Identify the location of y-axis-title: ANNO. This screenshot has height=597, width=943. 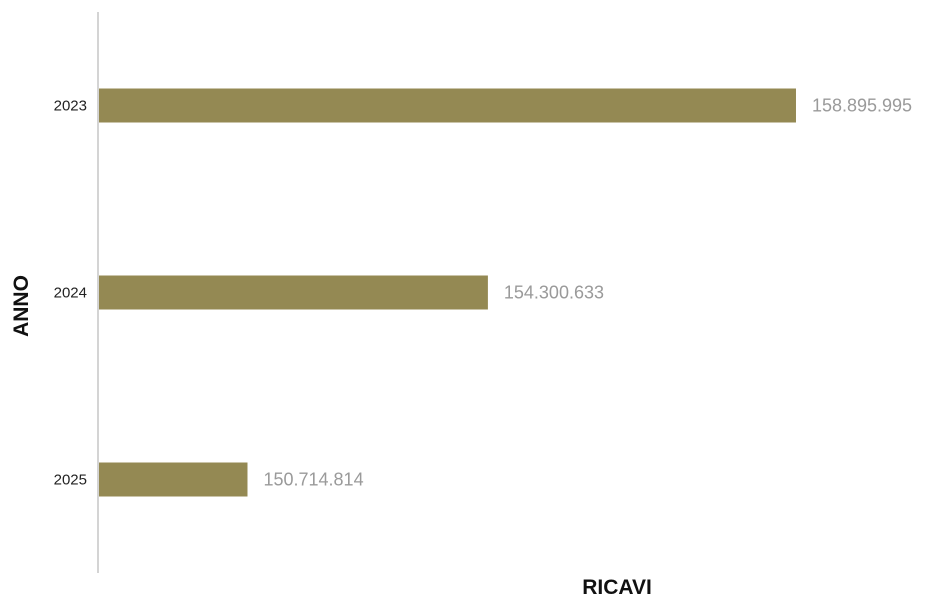
(21, 306).